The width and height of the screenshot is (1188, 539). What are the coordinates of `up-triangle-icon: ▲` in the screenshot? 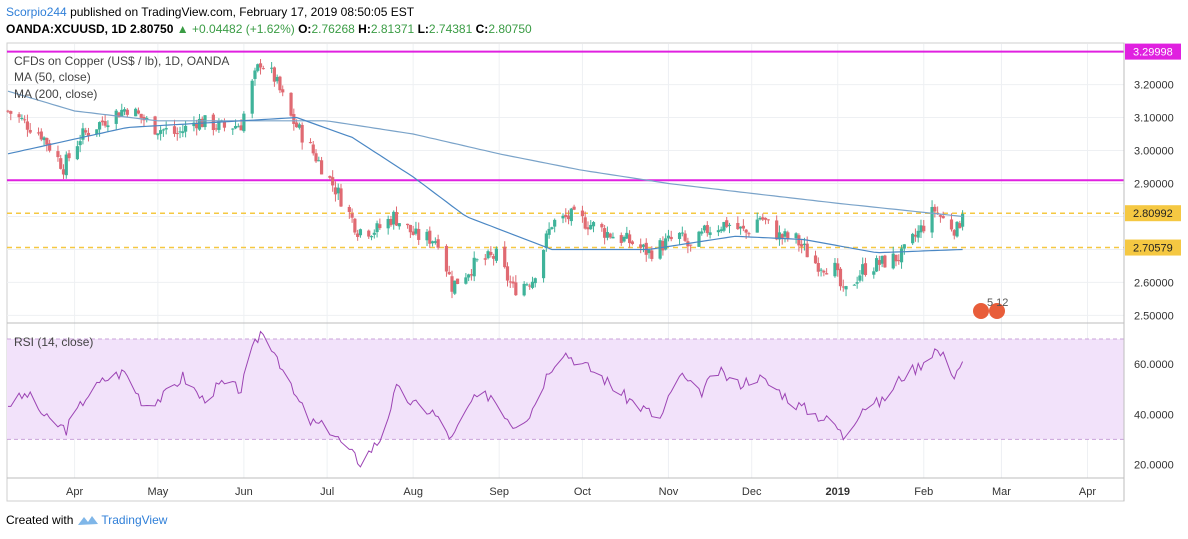 It's located at (182, 29).